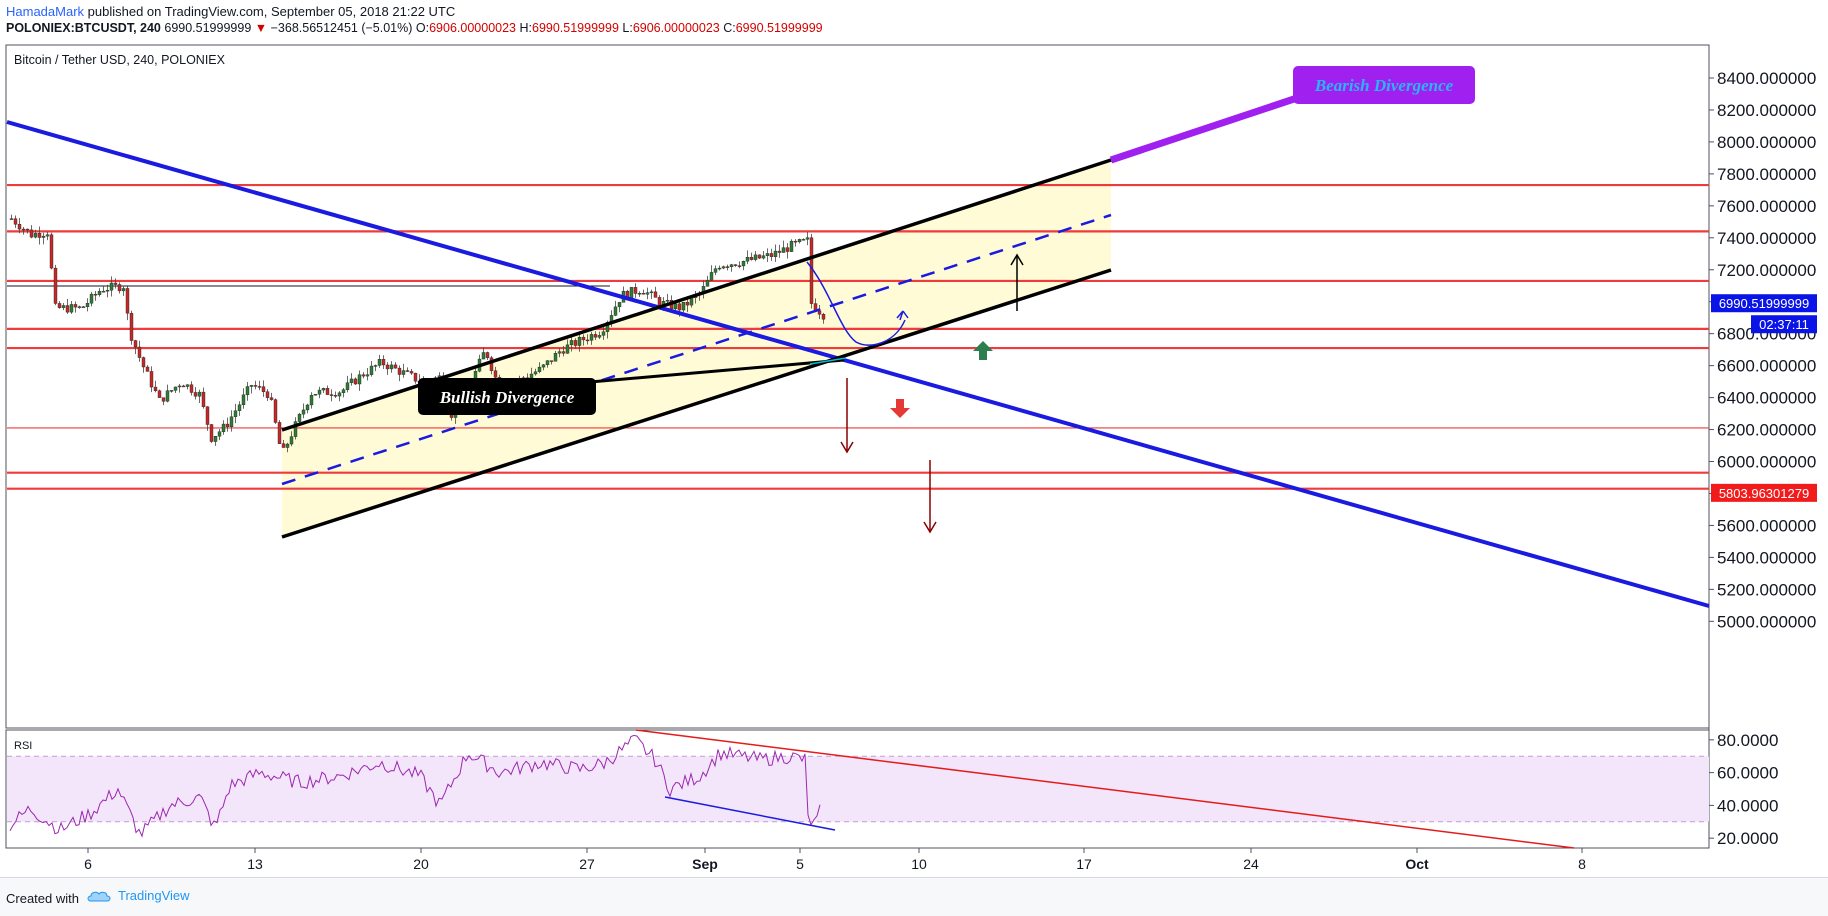 This screenshot has height=916, width=1828. Describe the element at coordinates (1766, 398) in the screenshot. I see `price-tick-label: 6400.000000` at that location.